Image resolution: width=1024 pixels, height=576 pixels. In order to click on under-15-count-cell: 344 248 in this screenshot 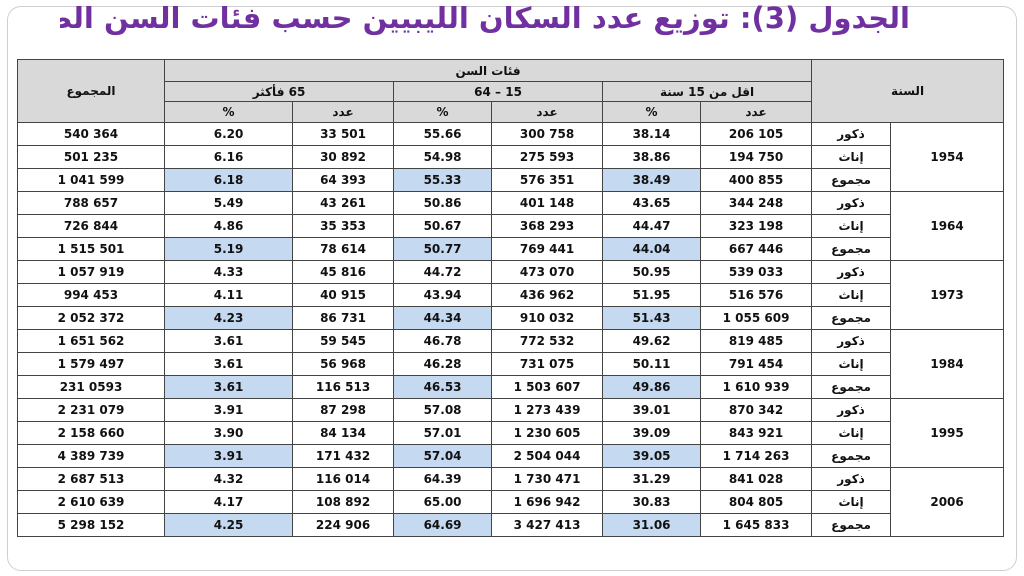, I will do `click(756, 203)`.